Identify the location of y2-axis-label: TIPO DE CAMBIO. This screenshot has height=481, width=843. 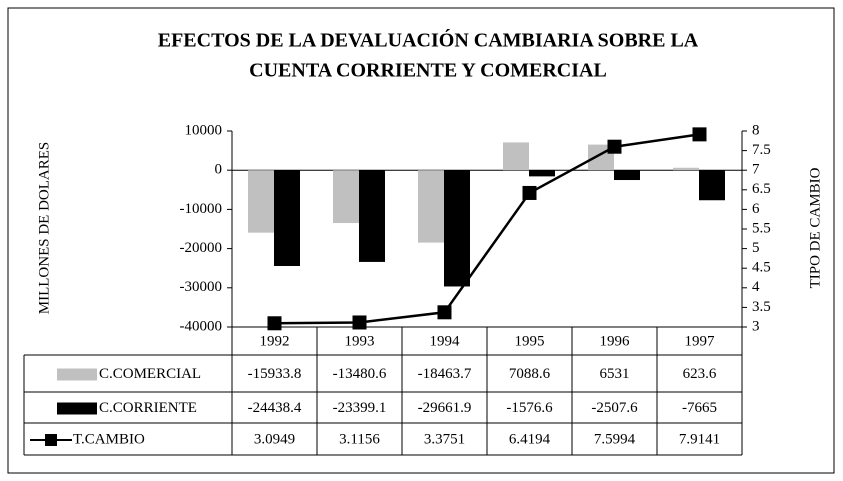
(815, 227).